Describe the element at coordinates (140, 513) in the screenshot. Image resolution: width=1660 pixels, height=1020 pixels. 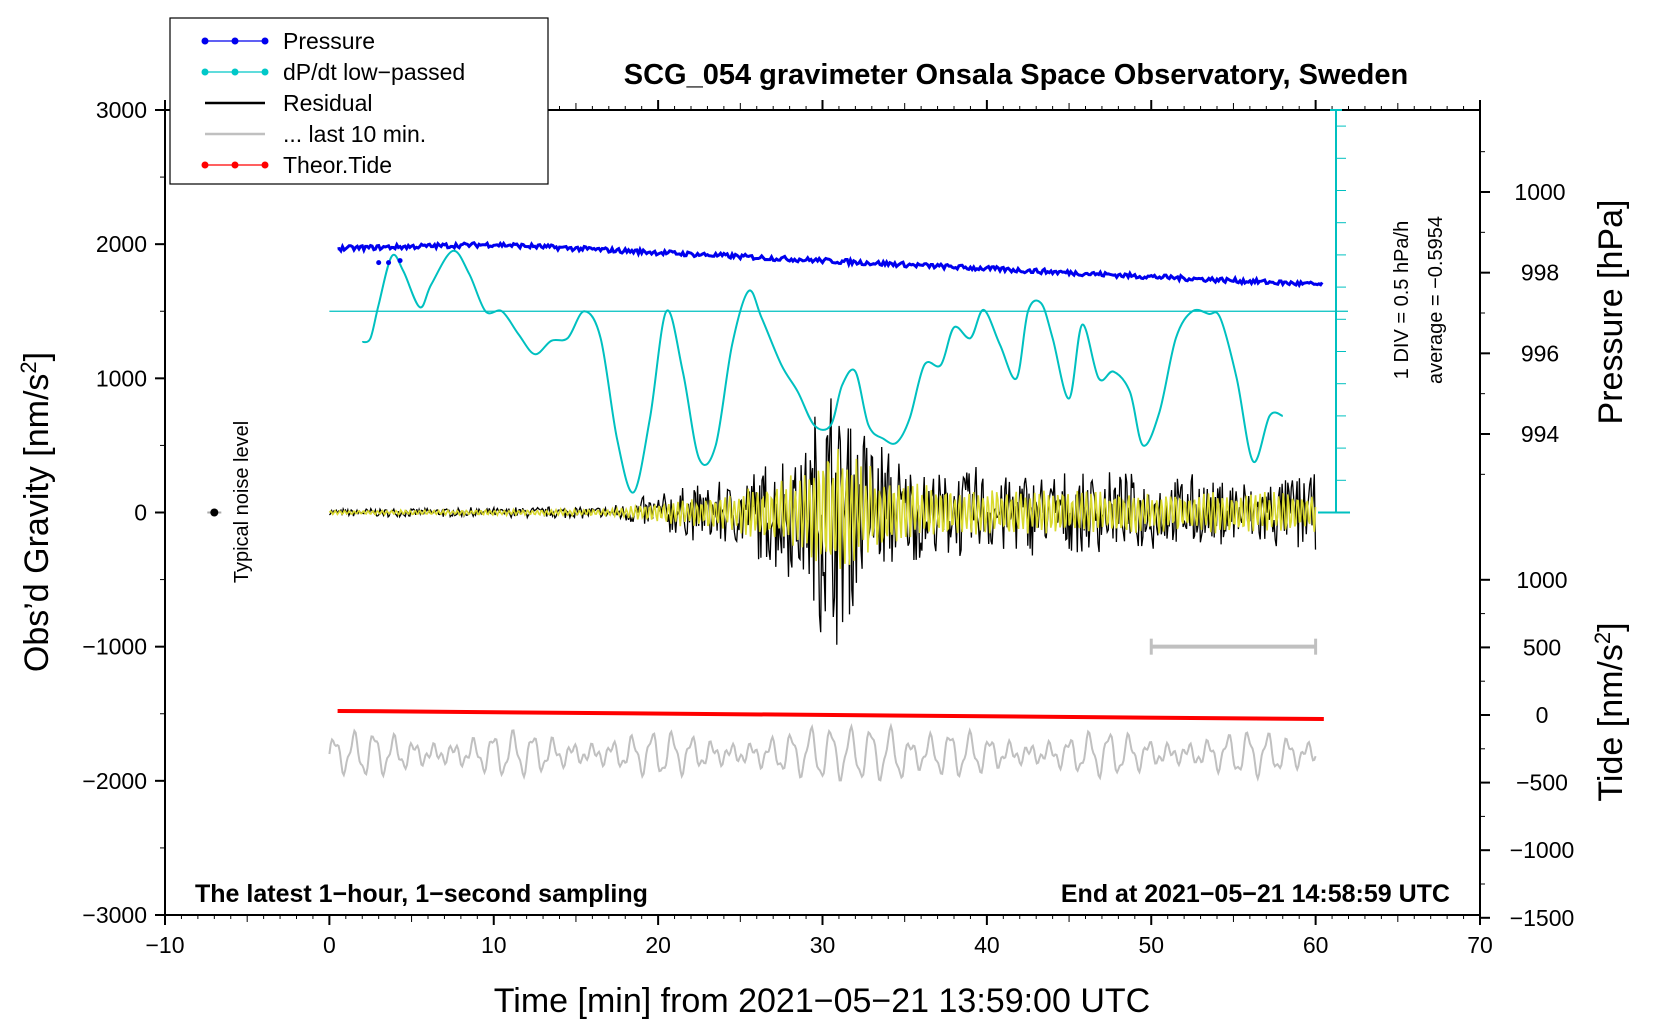
I see `y-tick-label: 0` at that location.